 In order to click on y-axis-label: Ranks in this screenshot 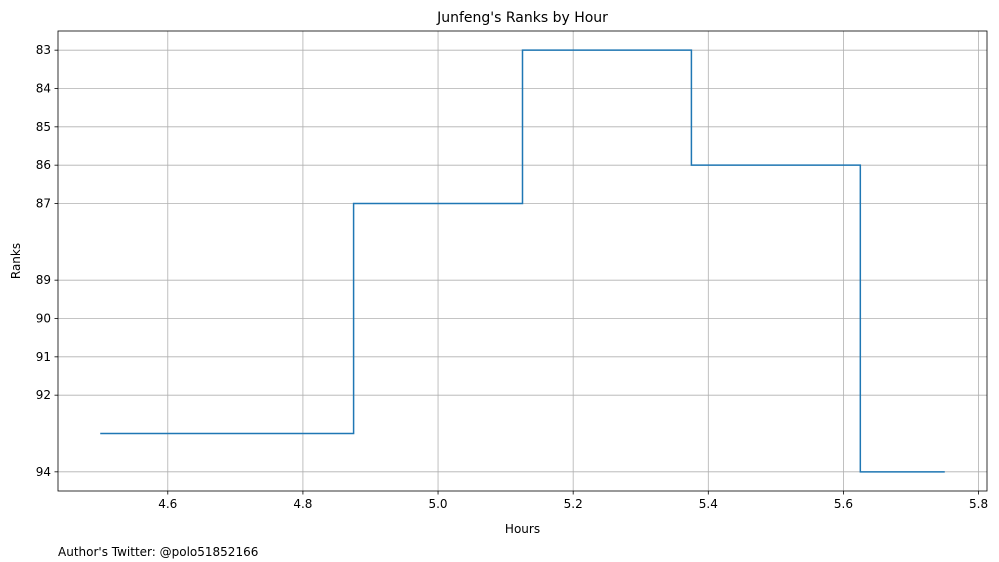, I will do `click(16, 261)`.